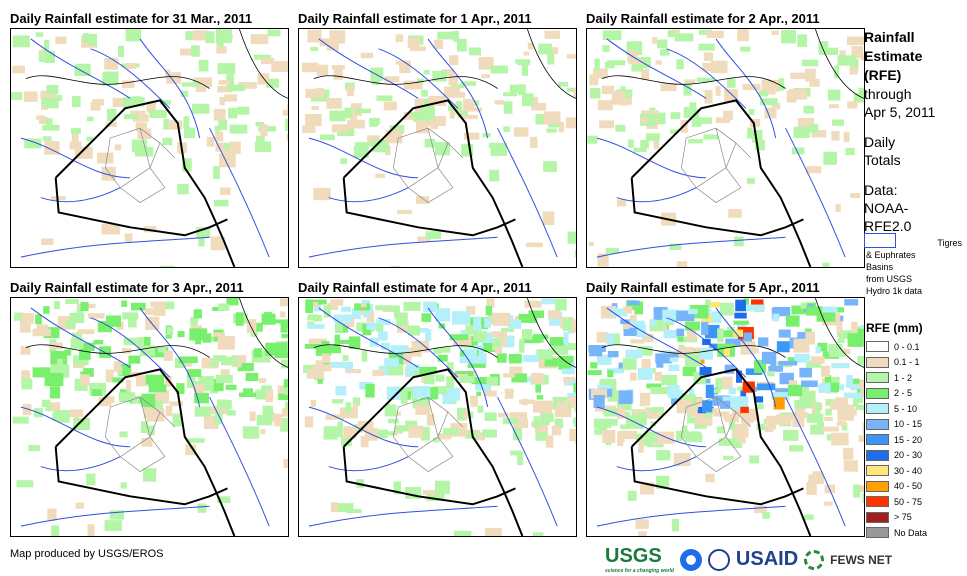 The height and width of the screenshot is (576, 967). Describe the element at coordinates (908, 470) in the screenshot. I see `legend-label: 30 - 40` at that location.